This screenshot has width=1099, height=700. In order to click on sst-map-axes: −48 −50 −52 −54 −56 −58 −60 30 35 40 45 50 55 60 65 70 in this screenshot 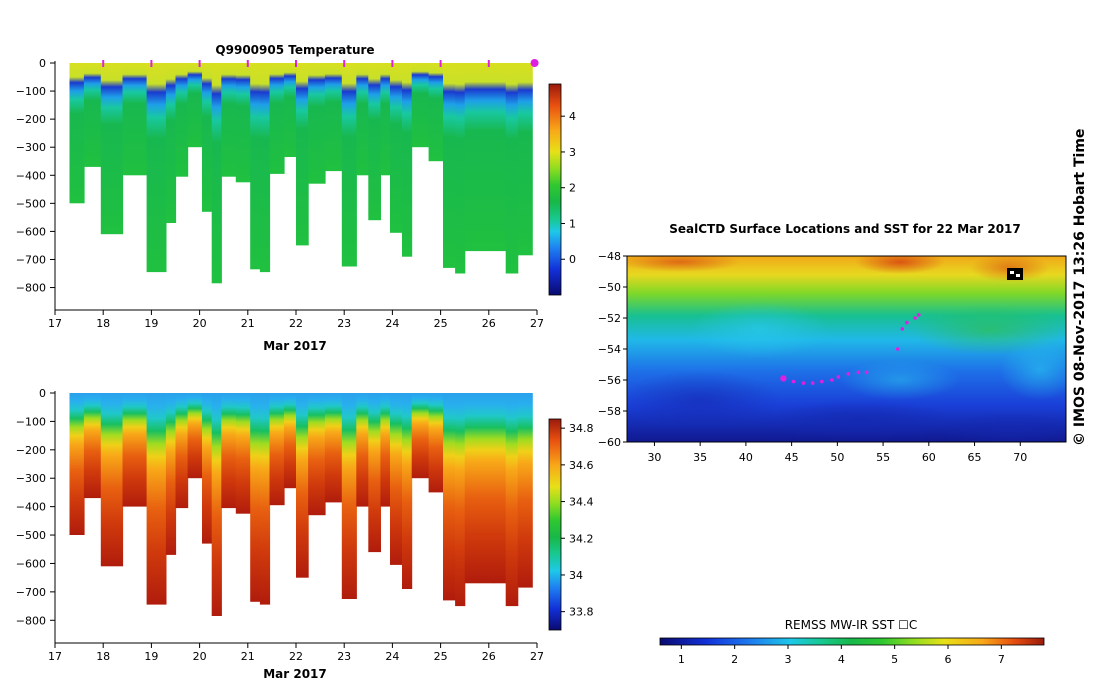, I will do `click(832, 357)`.